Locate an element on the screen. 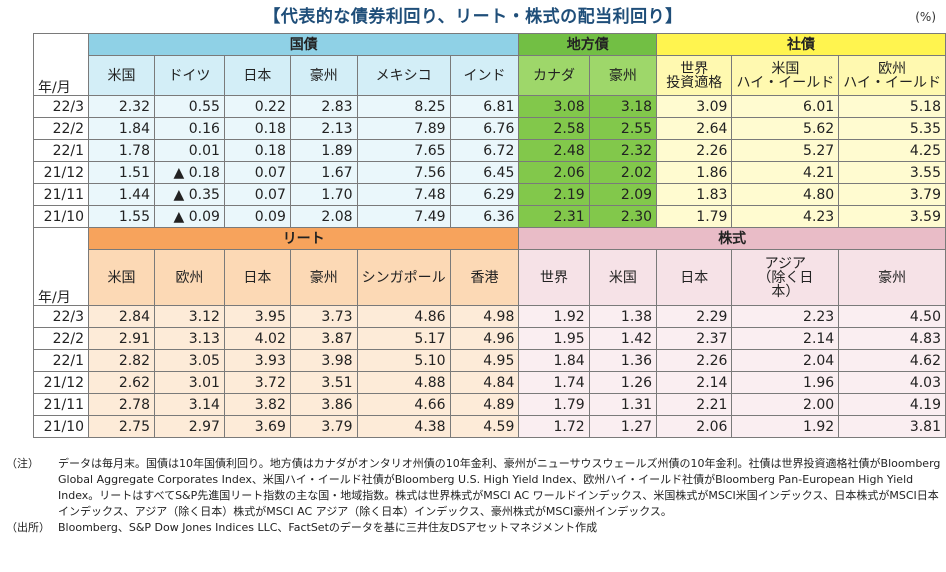 This screenshot has width=946, height=572. table-cell: 0.01 is located at coordinates (189, 150).